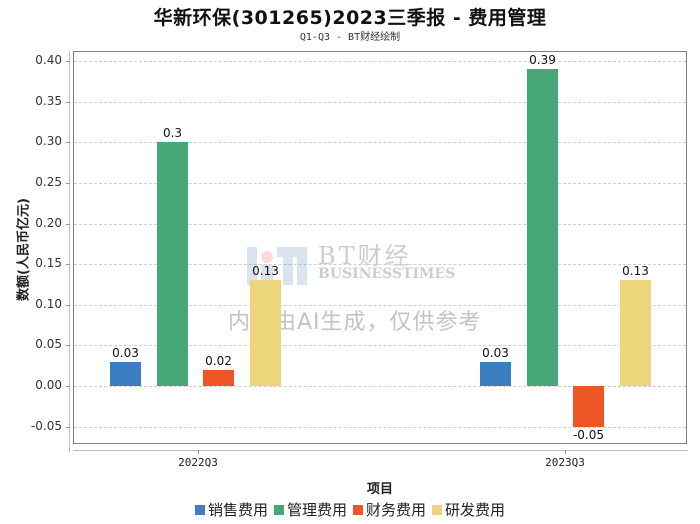 The image size is (700, 524). What do you see at coordinates (46, 426) in the screenshot?
I see `y-tick-label: -0.05` at bounding box center [46, 426].